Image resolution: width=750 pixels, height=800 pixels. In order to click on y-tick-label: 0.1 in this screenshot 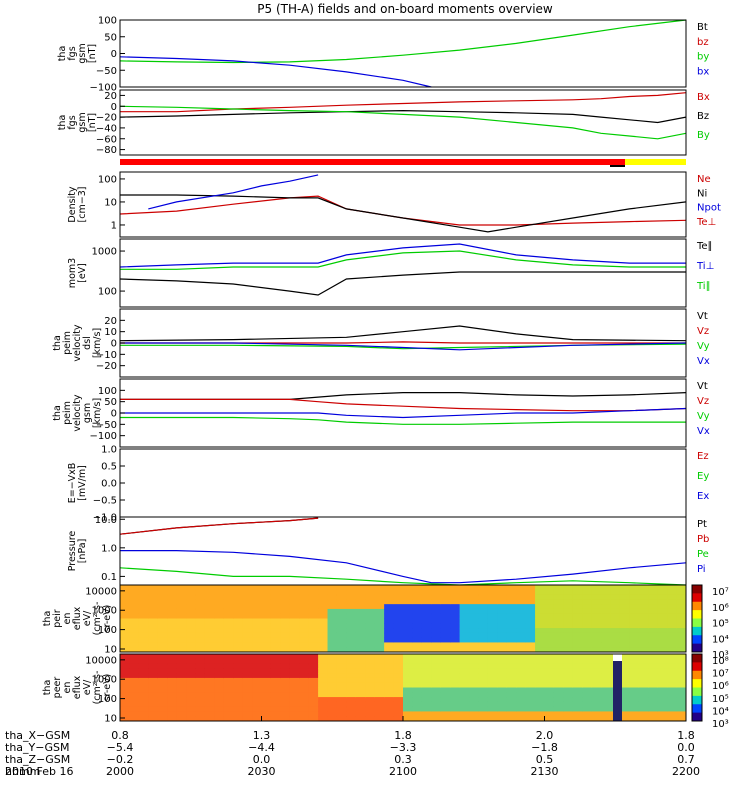, I will do `click(109, 577)`.